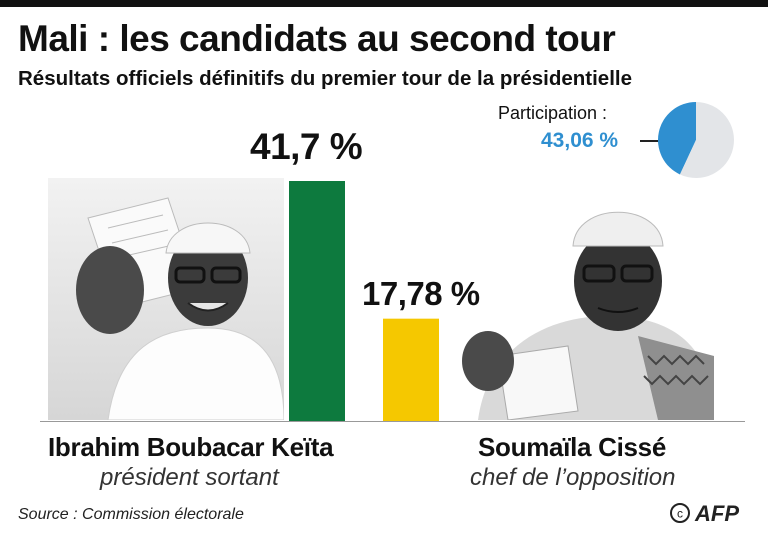 The height and width of the screenshot is (539, 768). Describe the element at coordinates (131, 514) in the screenshot. I see `source-note: Source : Commission électorale` at that location.